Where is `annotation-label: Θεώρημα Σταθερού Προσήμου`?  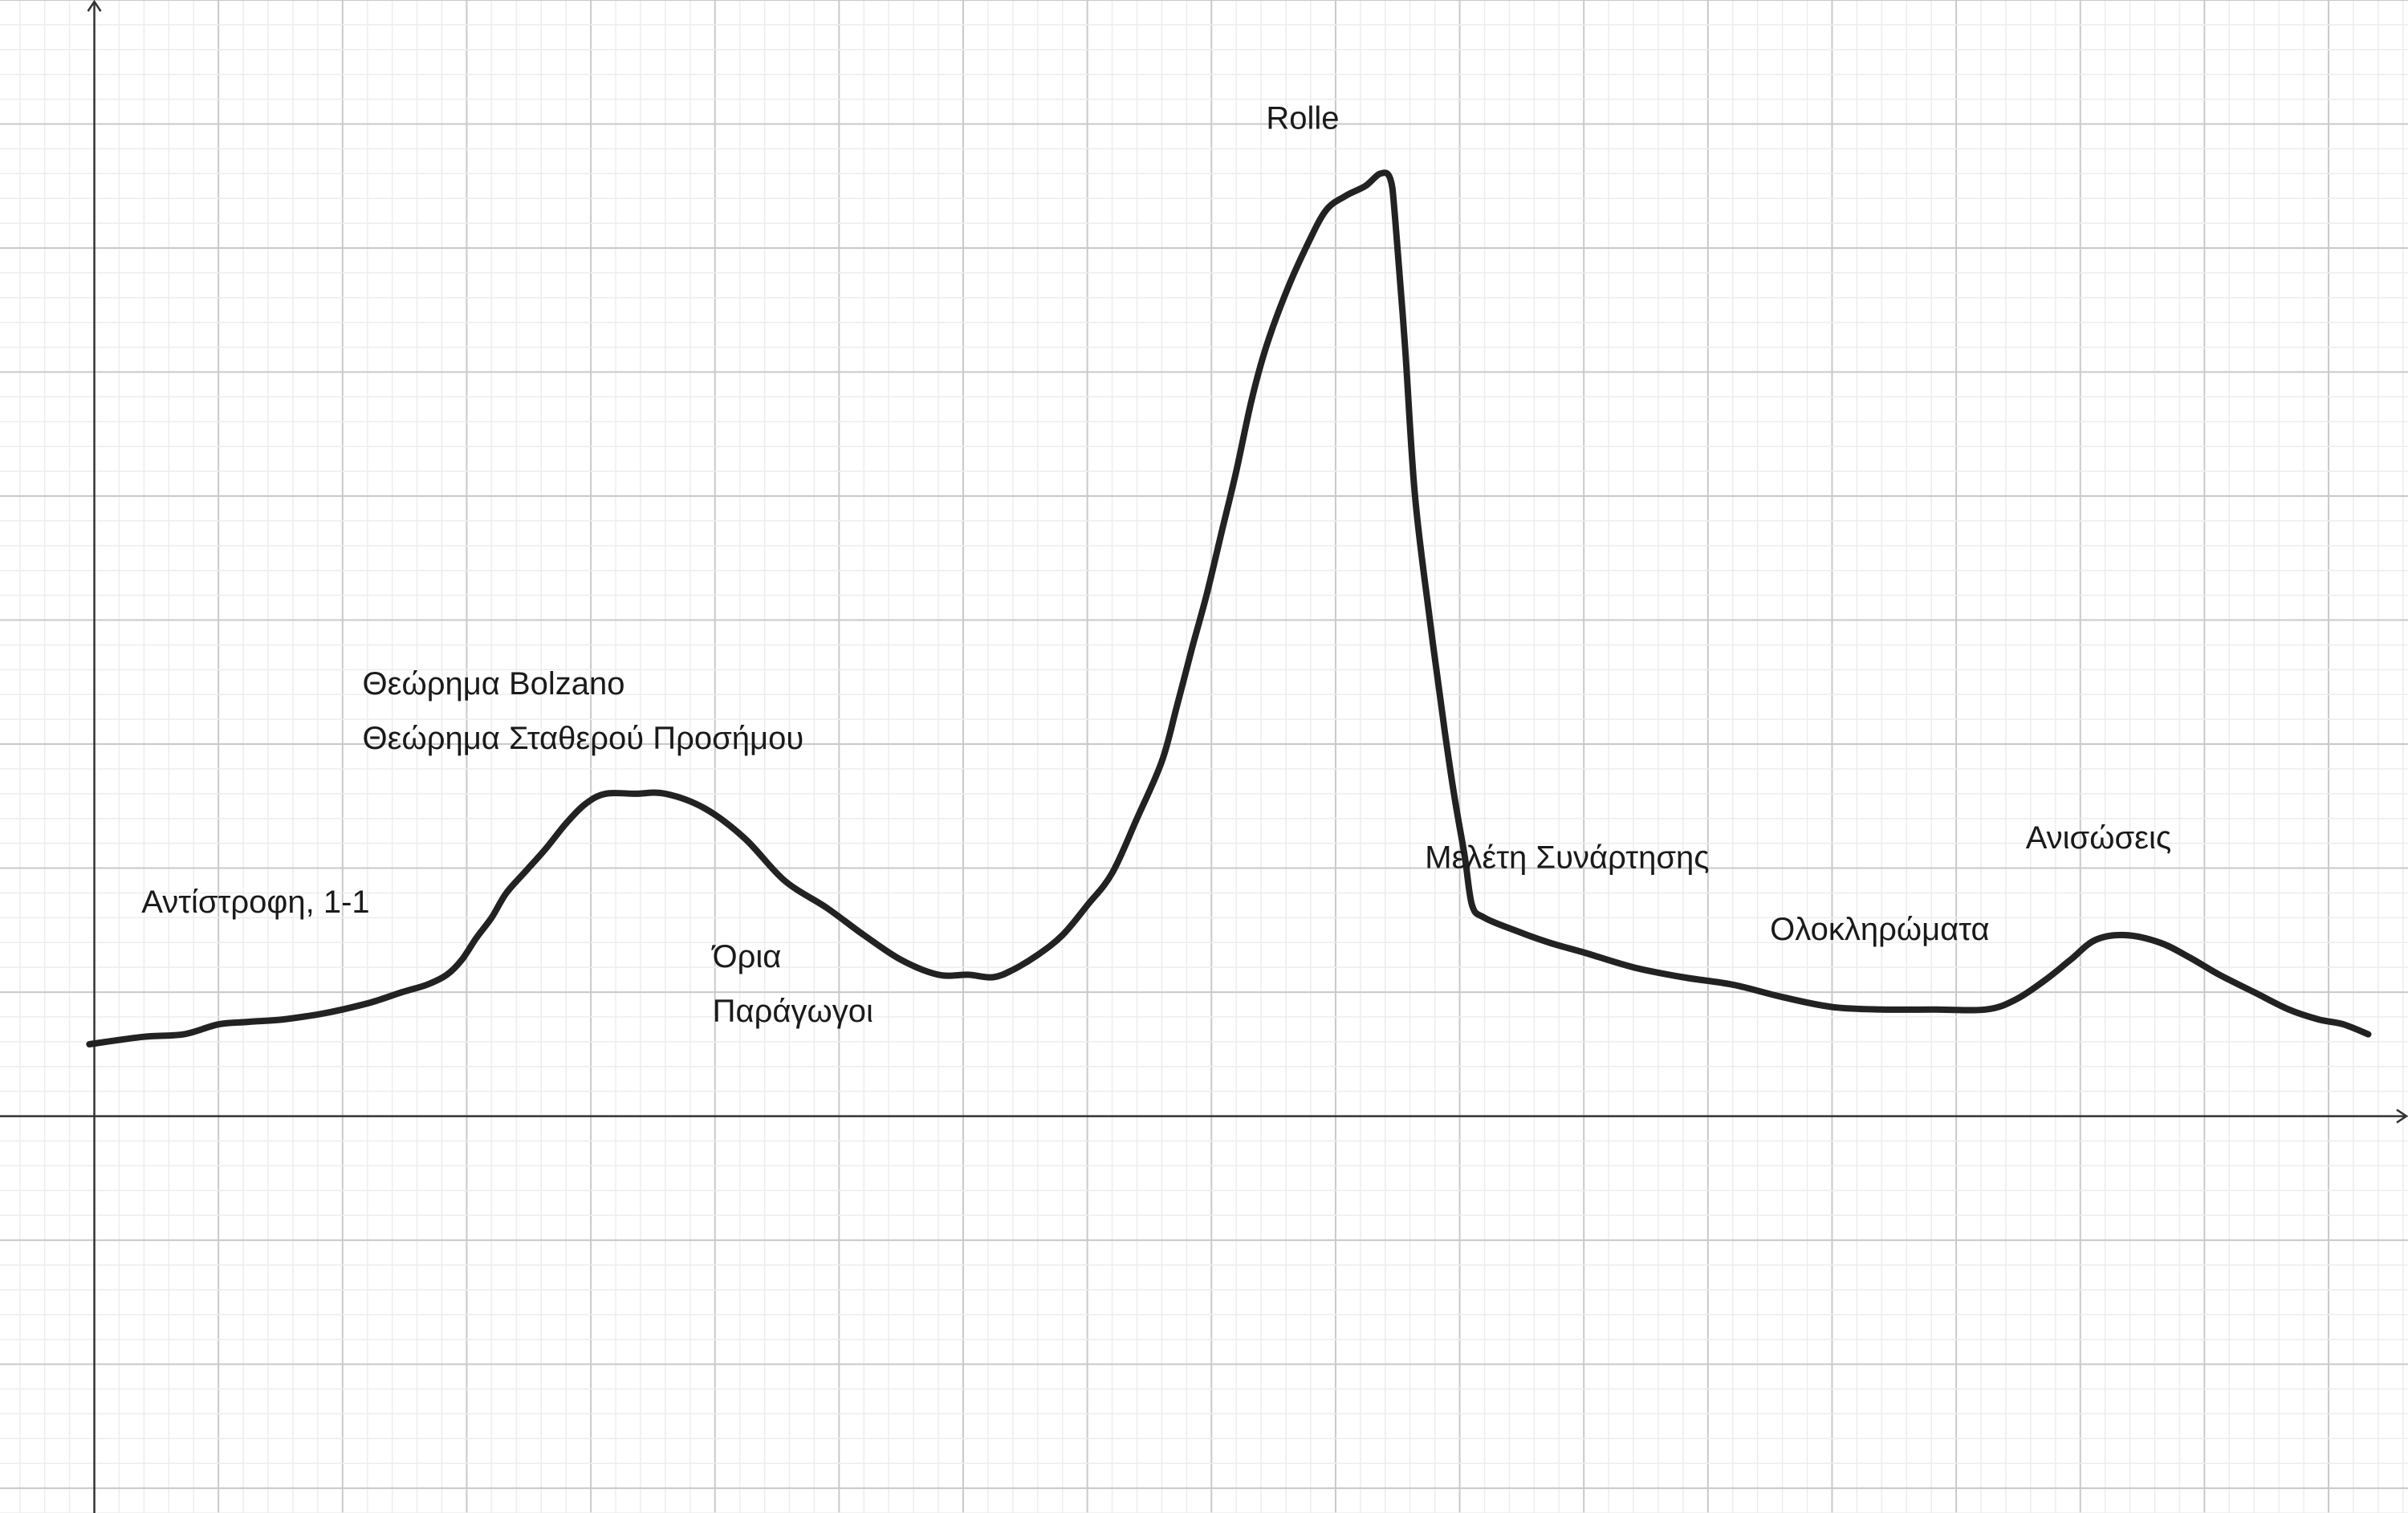
annotation-label: Θεώρημα Σταθερού Προσήμου is located at coordinates (583, 738).